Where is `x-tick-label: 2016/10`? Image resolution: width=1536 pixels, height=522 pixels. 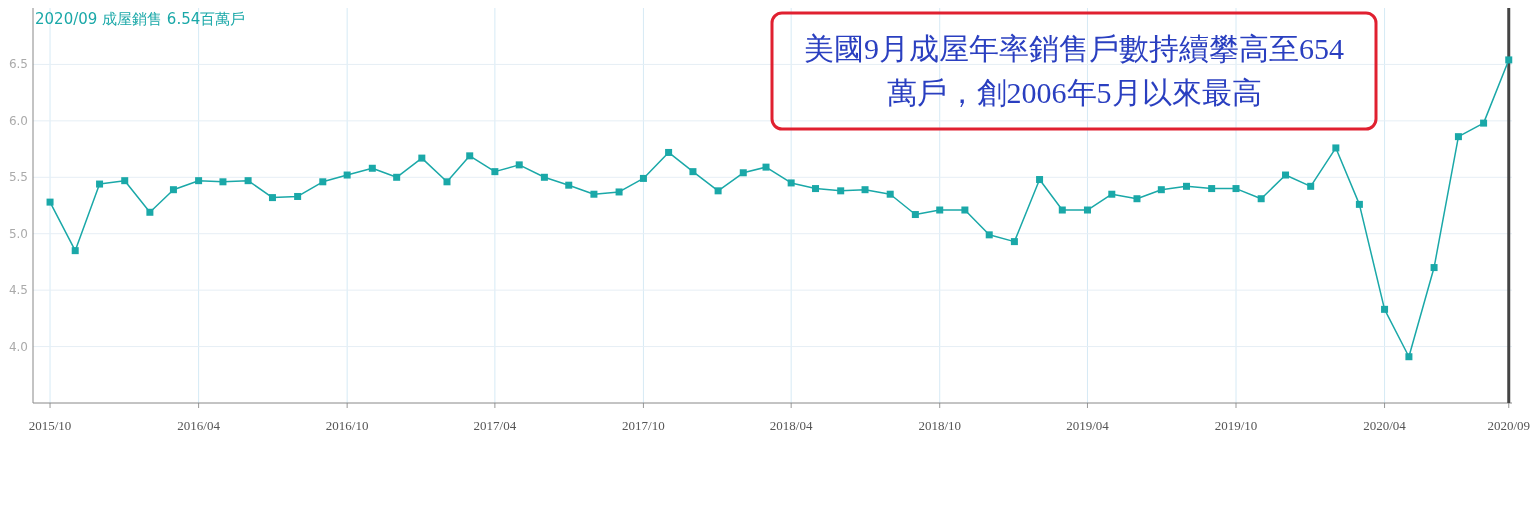
x-tick-label: 2016/10 is located at coordinates (347, 425).